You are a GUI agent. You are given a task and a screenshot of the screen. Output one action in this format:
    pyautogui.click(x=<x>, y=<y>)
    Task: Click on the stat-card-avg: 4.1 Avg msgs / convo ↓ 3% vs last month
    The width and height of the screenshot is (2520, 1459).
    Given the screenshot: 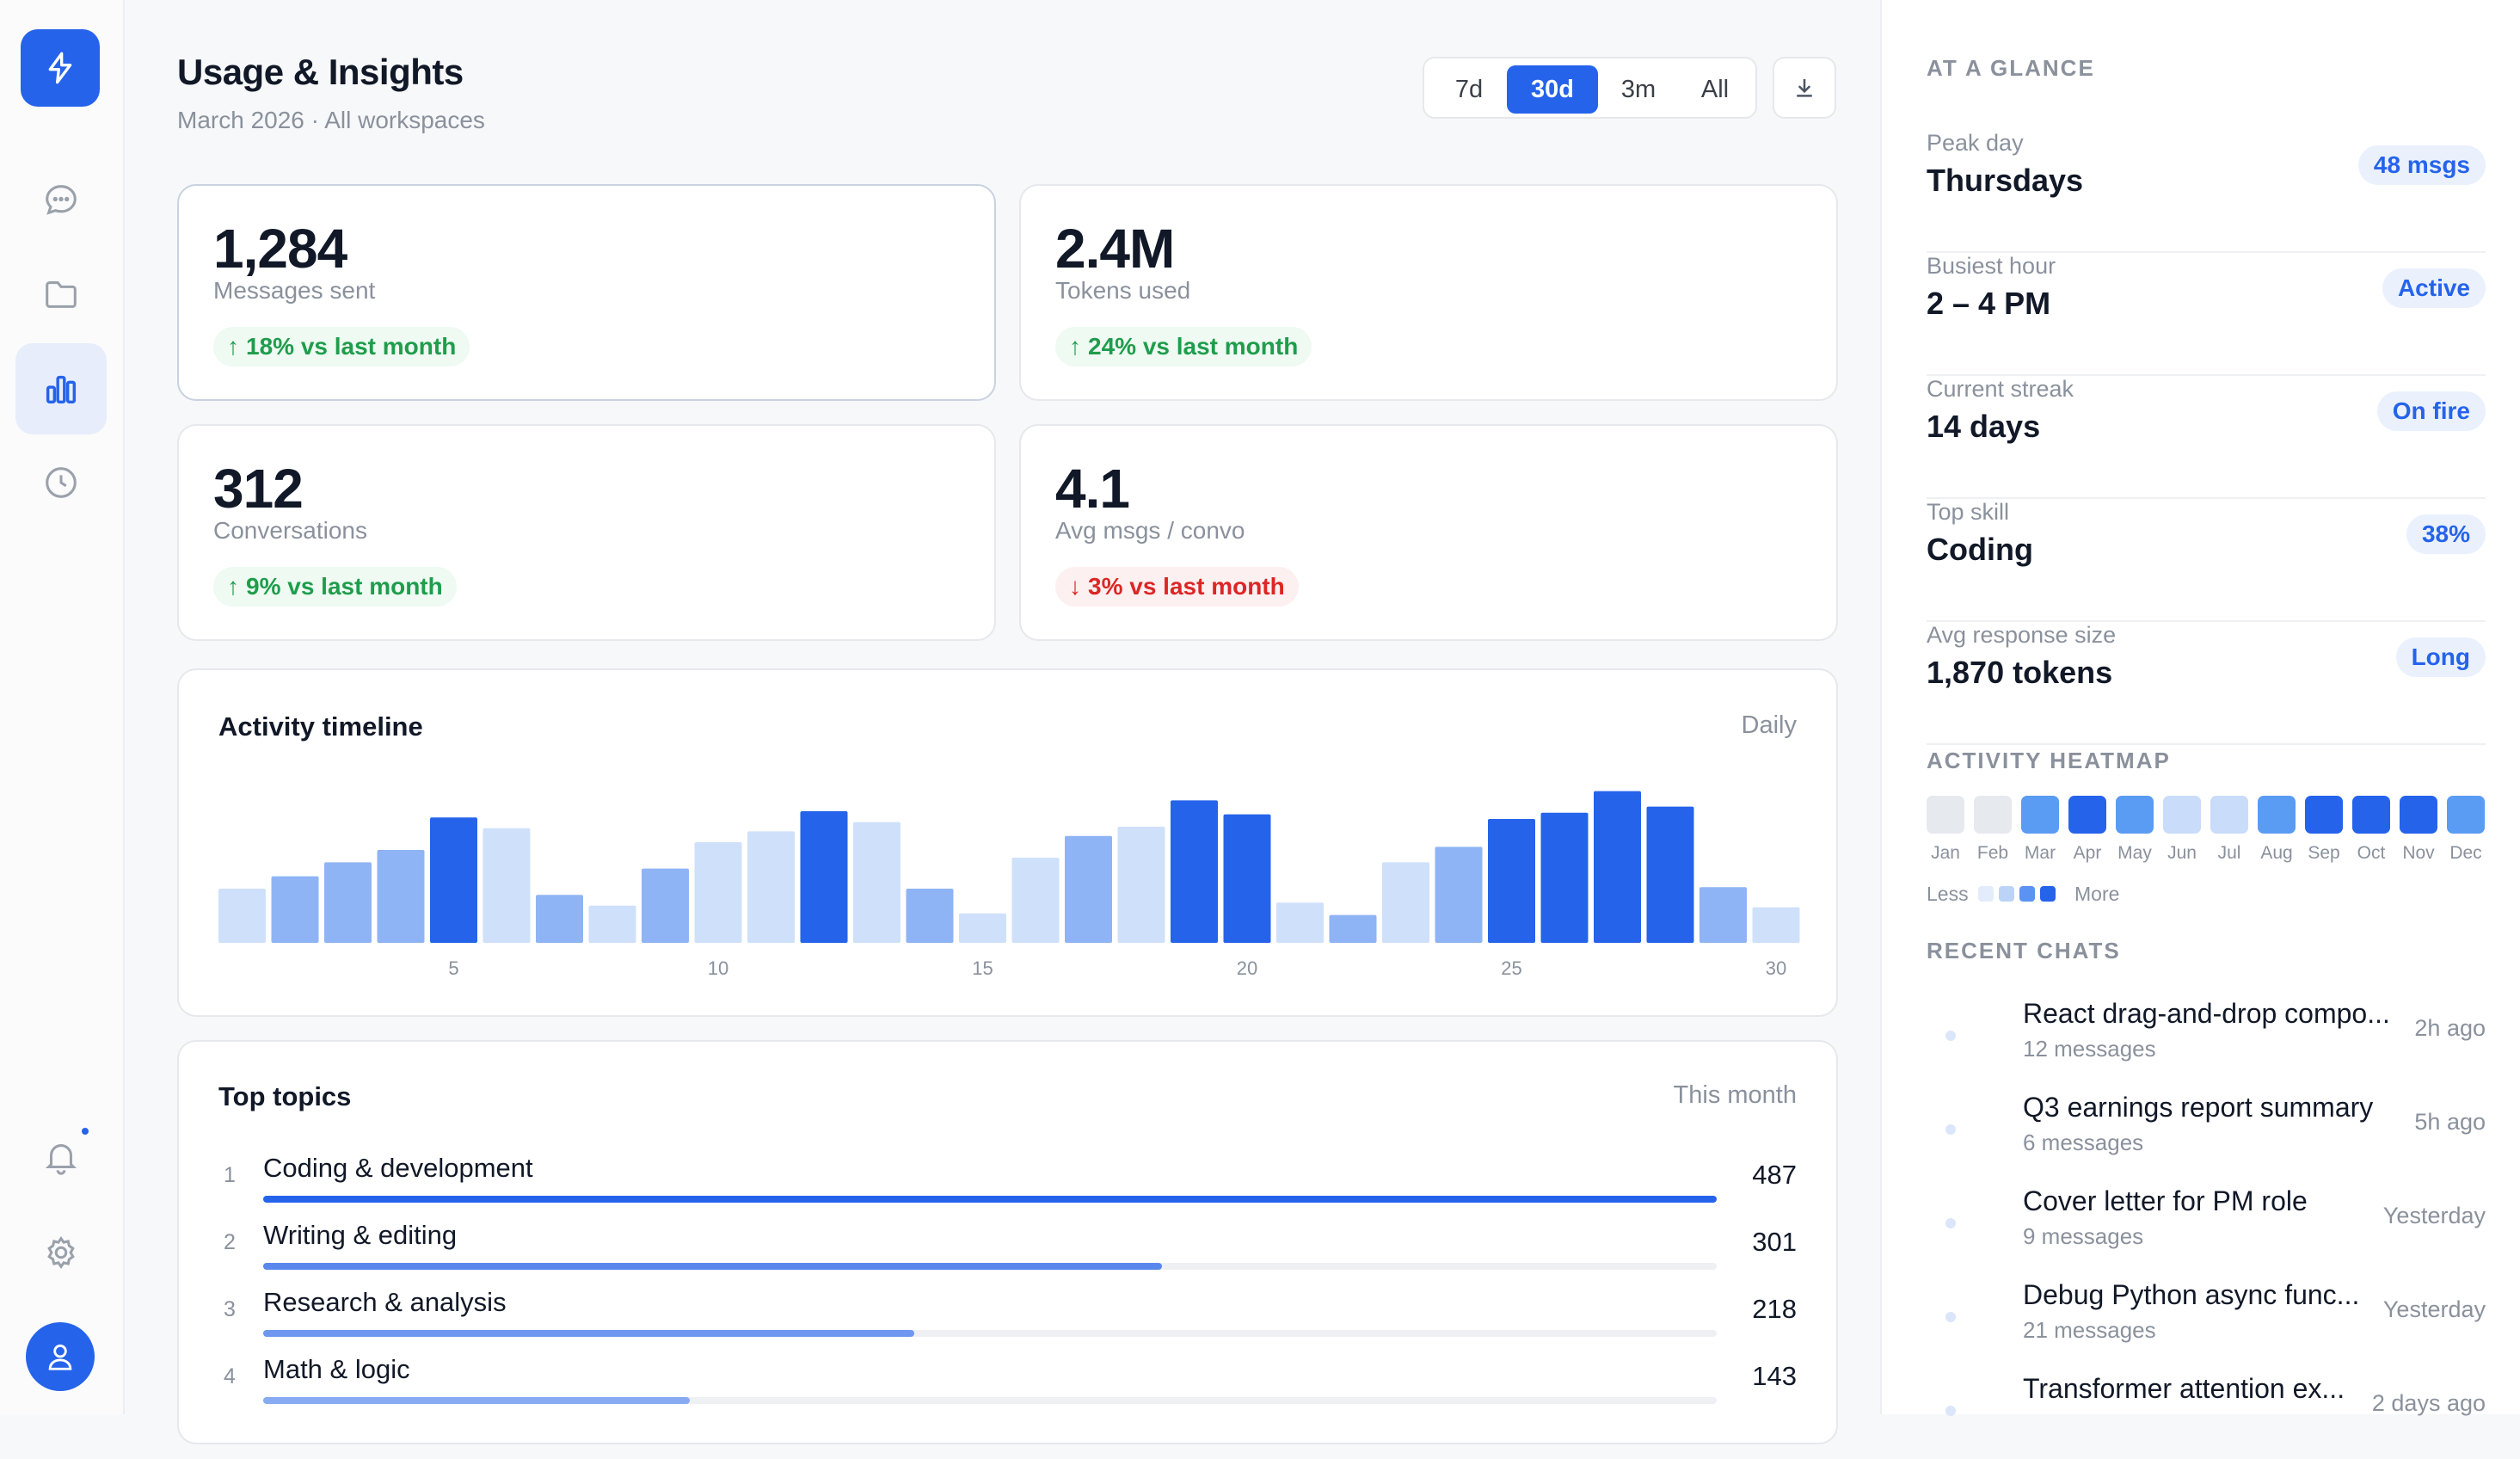 What is the action you would take?
    pyautogui.click(x=1429, y=533)
    